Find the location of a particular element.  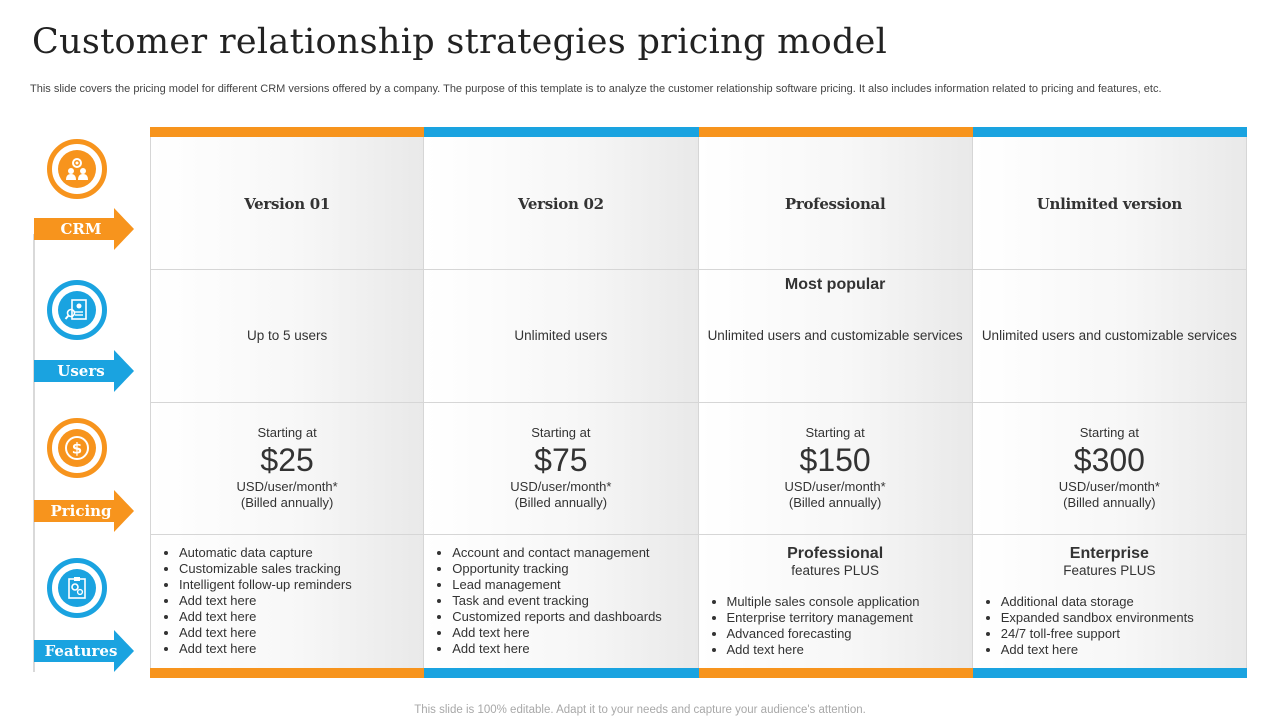

price-amount: $25 is located at coordinates (287, 460).